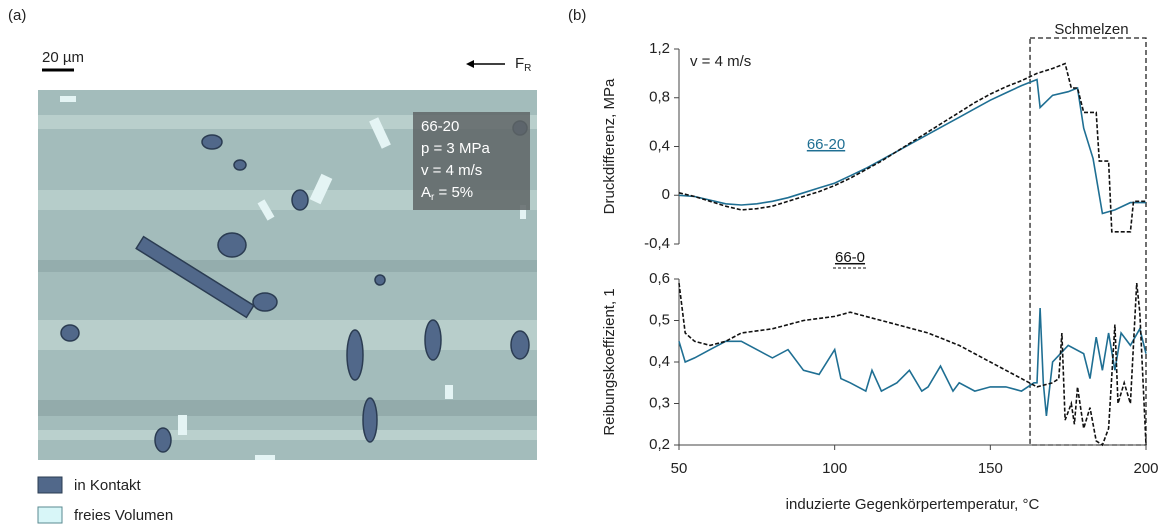 This screenshot has width=1170, height=532. Describe the element at coordinates (720, 61) in the screenshot. I see `annotation: v = 4 m/s` at that location.